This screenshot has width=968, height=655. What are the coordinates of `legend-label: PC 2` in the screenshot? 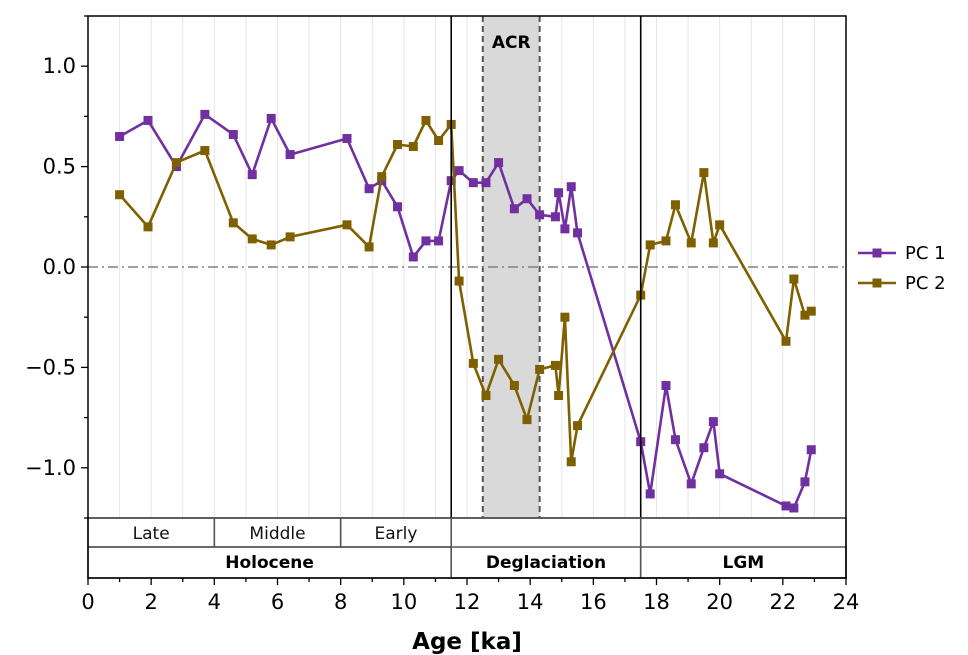 It's located at (925, 283).